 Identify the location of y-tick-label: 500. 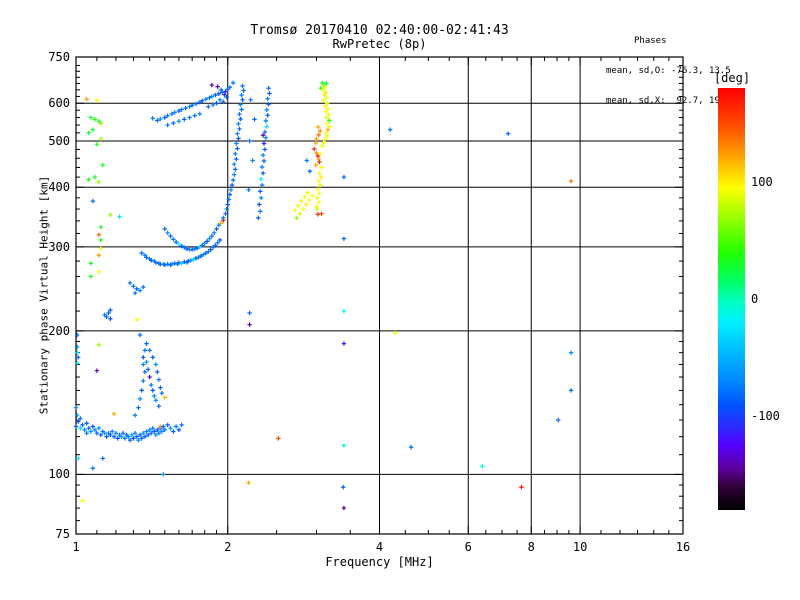
(59, 140).